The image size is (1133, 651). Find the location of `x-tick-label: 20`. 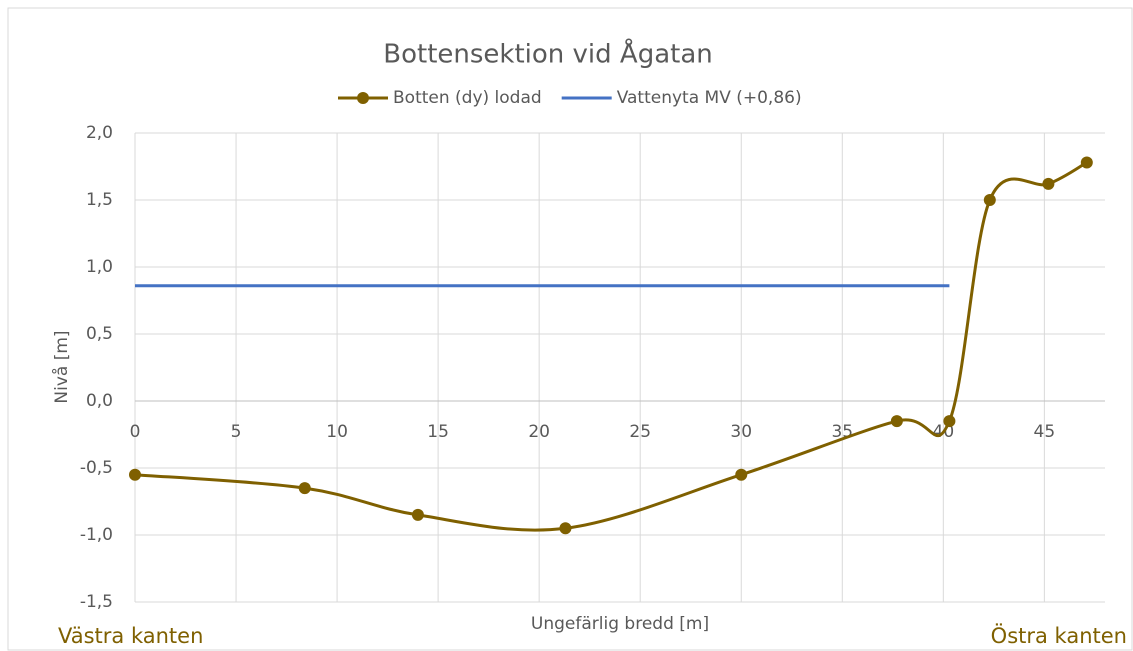

x-tick-label: 20 is located at coordinates (539, 432).